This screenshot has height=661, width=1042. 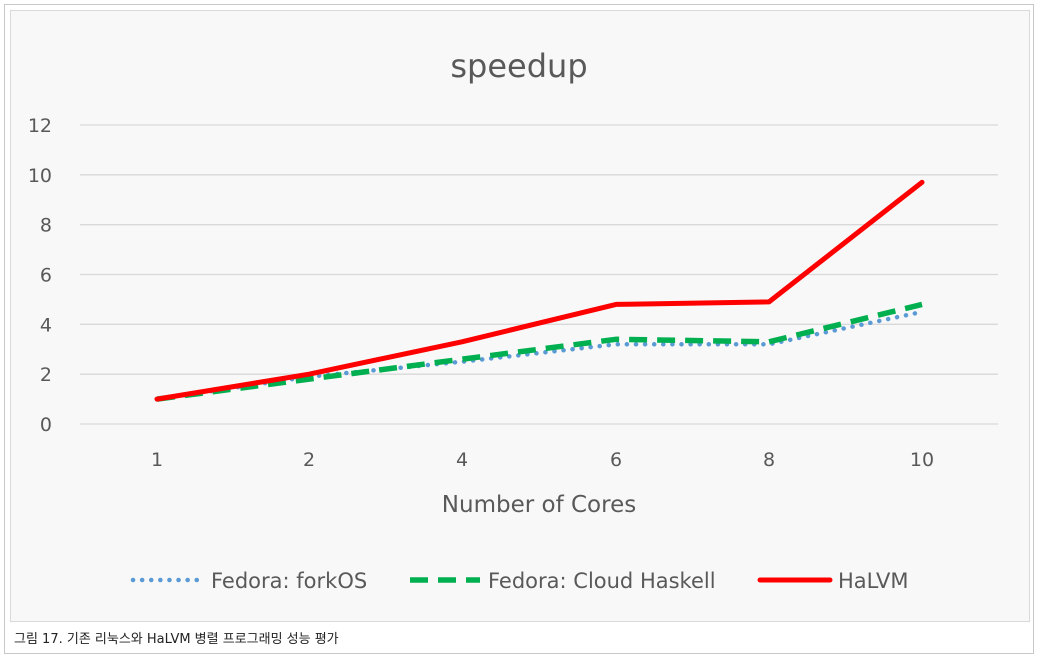 What do you see at coordinates (40, 176) in the screenshot?
I see `y-tick-label: 10` at bounding box center [40, 176].